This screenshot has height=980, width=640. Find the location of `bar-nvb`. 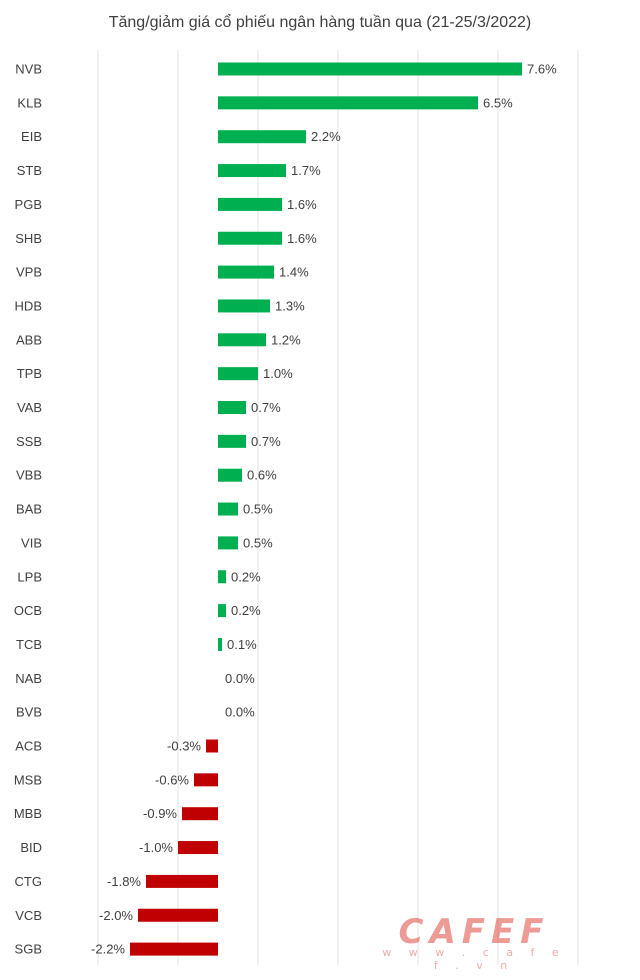

bar-nvb is located at coordinates (370, 69).